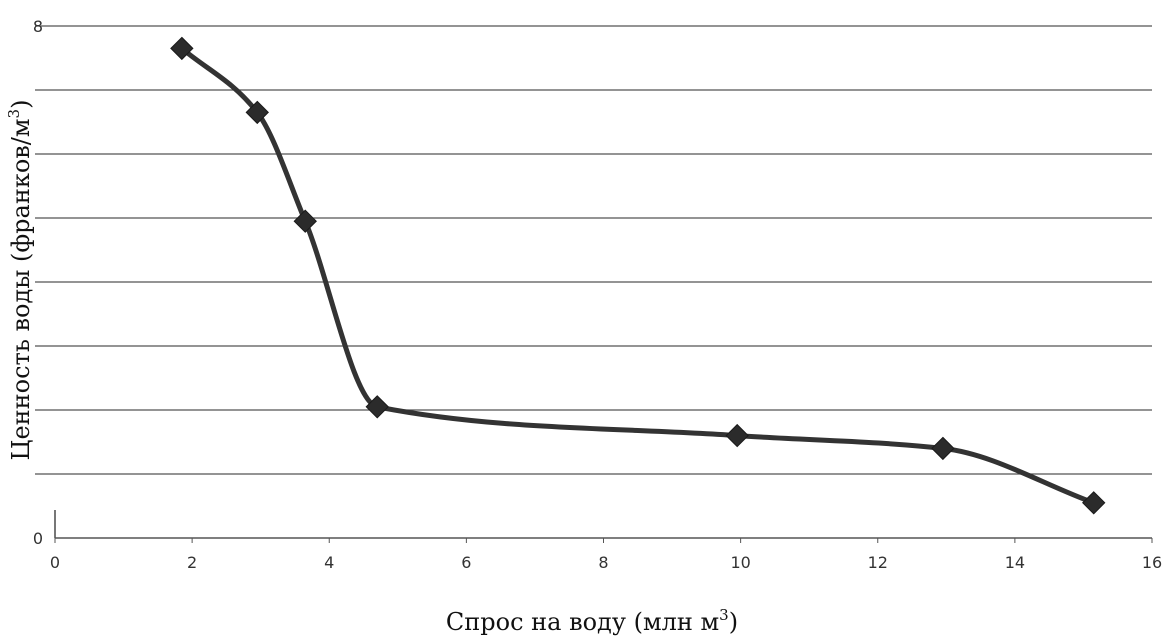 The image size is (1169, 644). I want to click on x-tick-label: 4, so click(329, 562).